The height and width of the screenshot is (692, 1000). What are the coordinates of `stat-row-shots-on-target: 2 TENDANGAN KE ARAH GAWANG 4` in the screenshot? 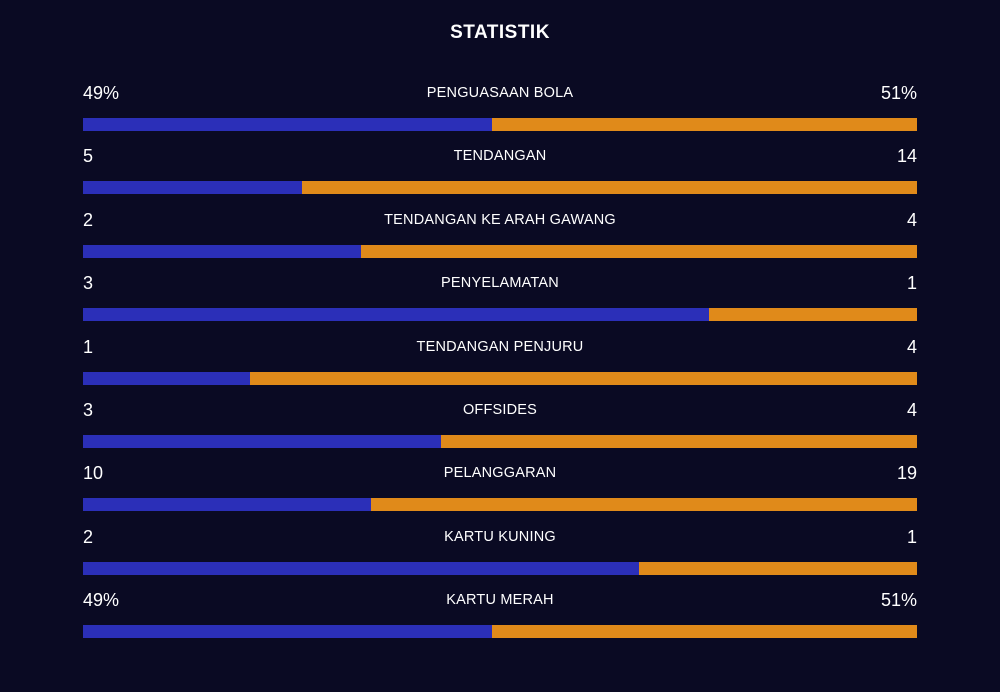 It's located at (500, 238).